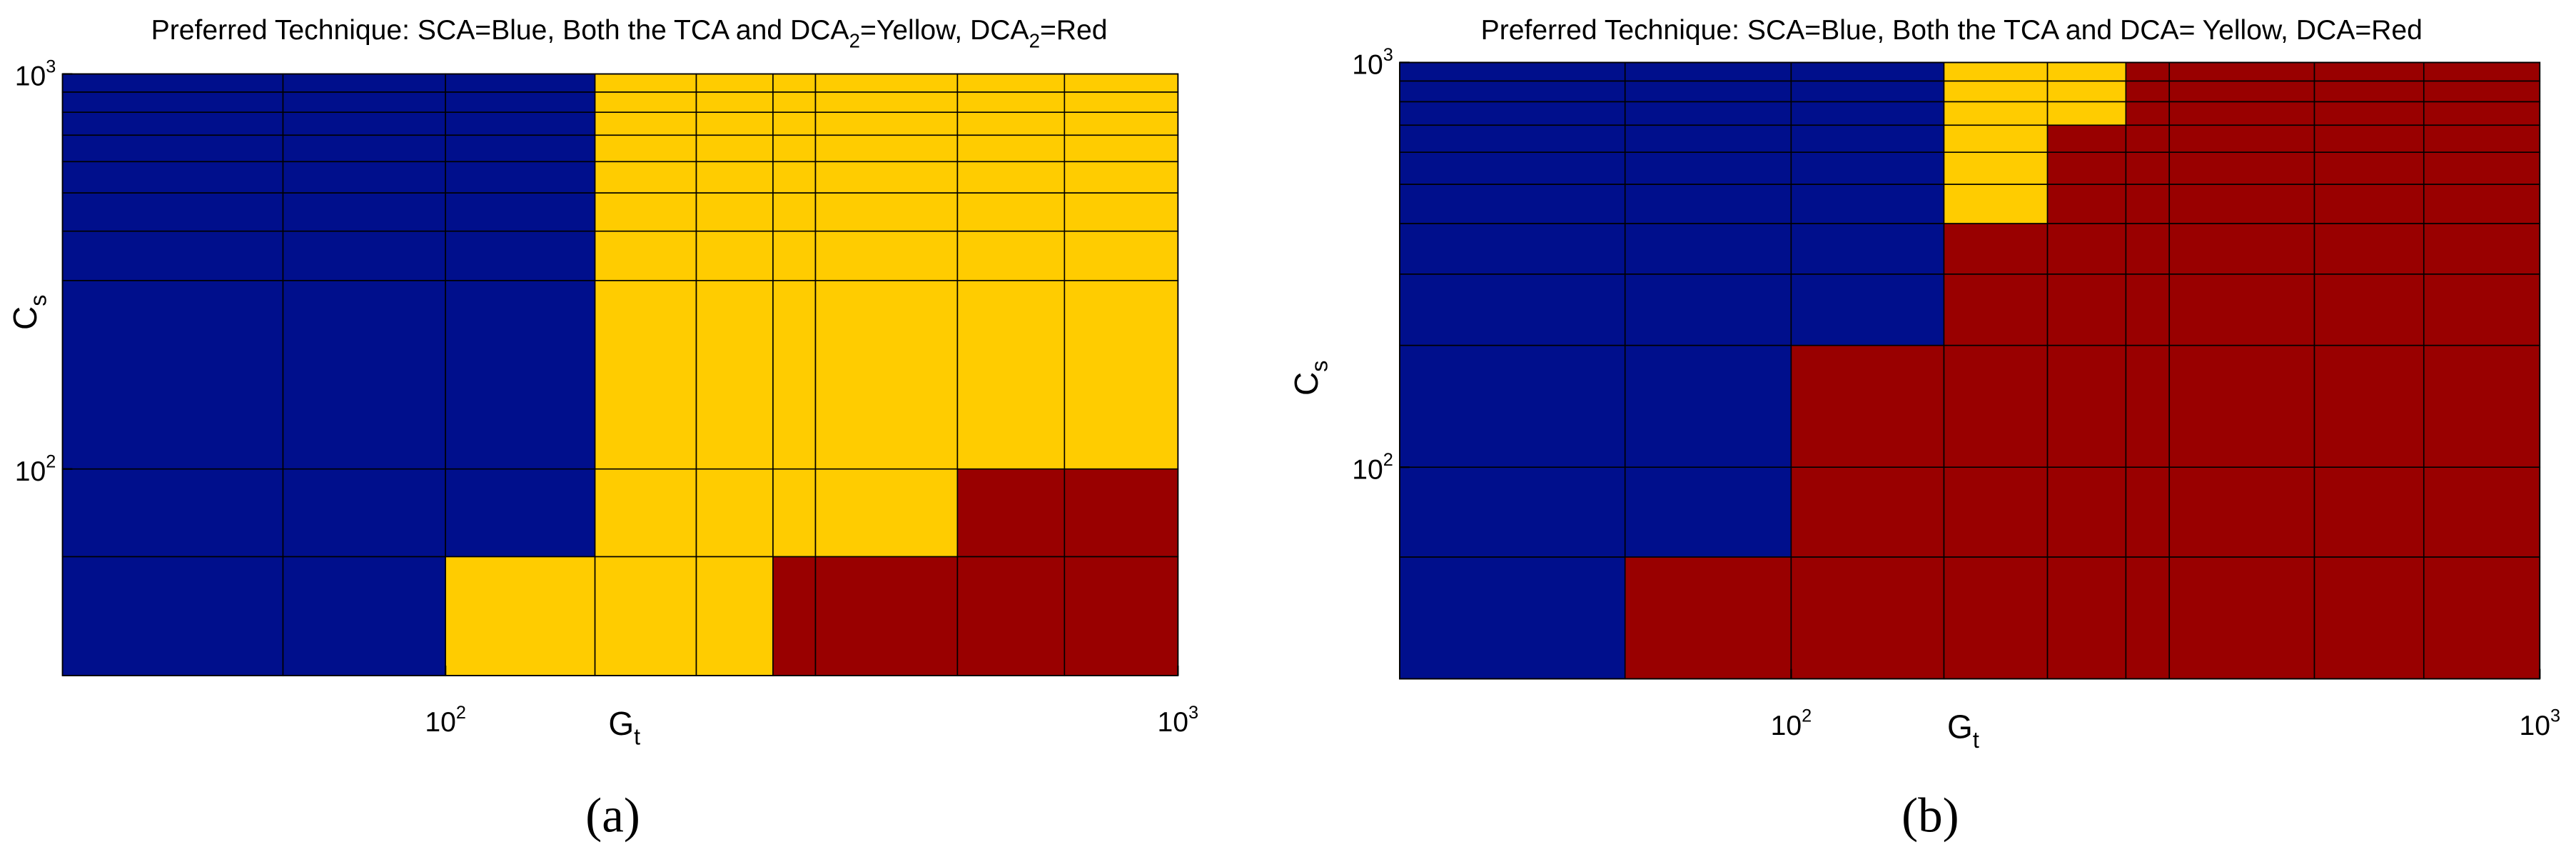 This screenshot has height=857, width=2576. Describe the element at coordinates (621, 723) in the screenshot. I see `label-text: G` at that location.